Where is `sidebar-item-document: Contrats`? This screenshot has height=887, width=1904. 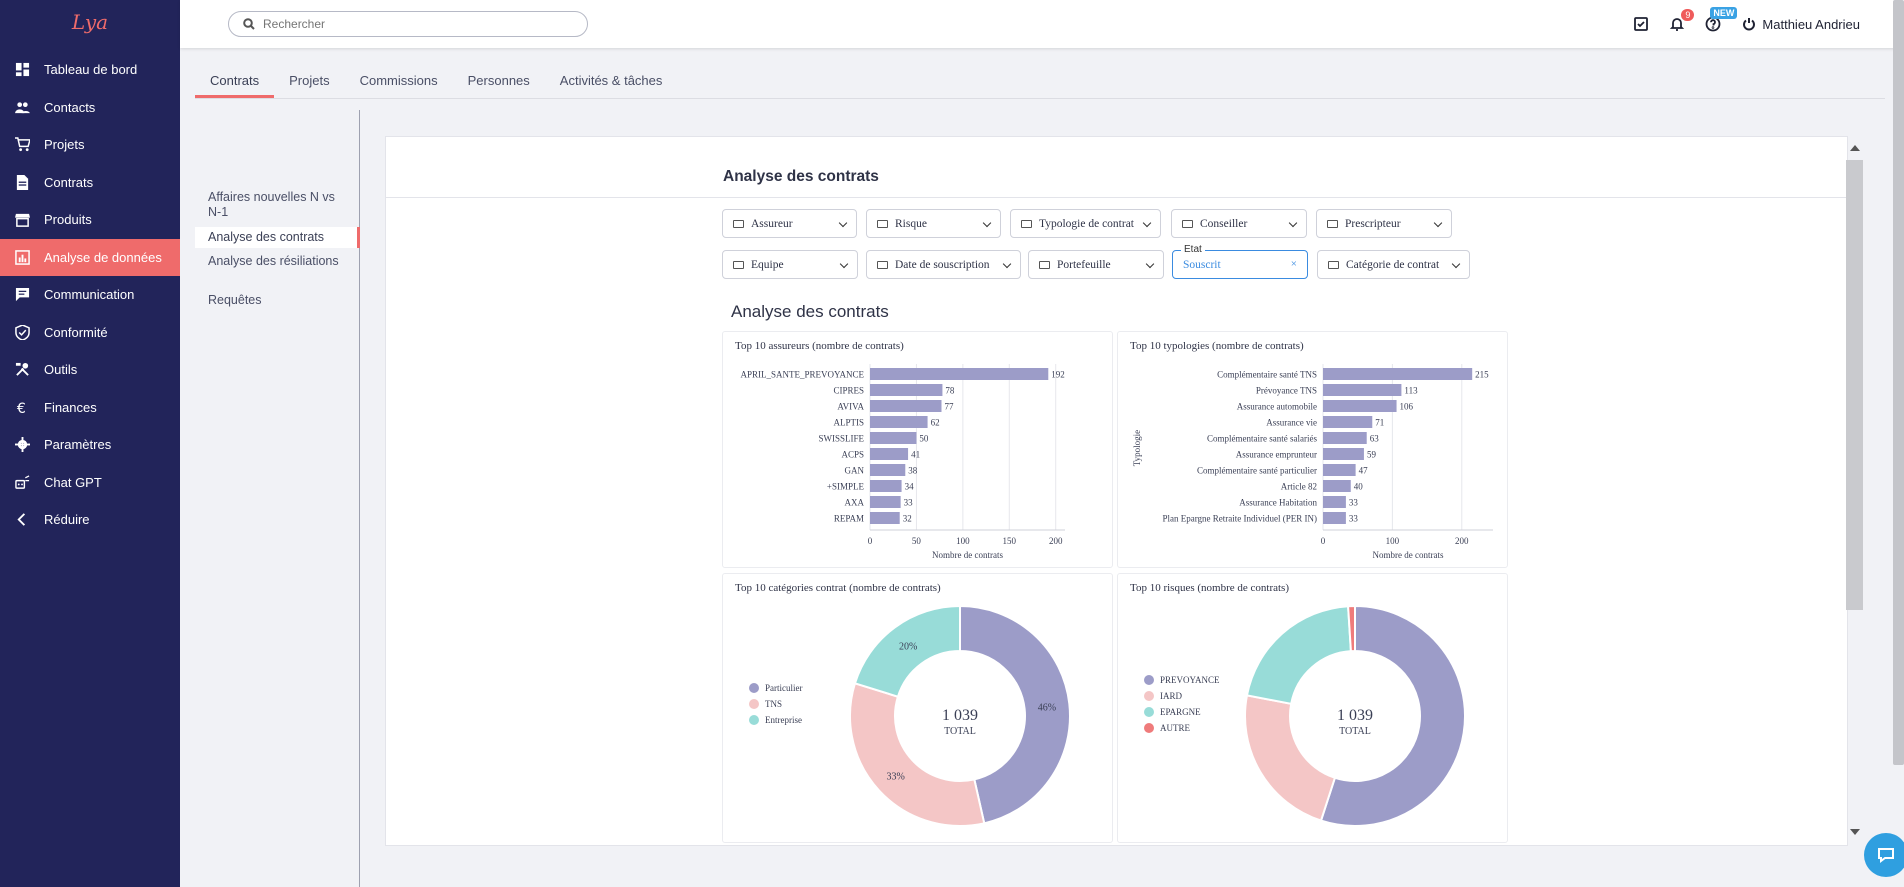 sidebar-item-document: Contrats is located at coordinates (90, 183).